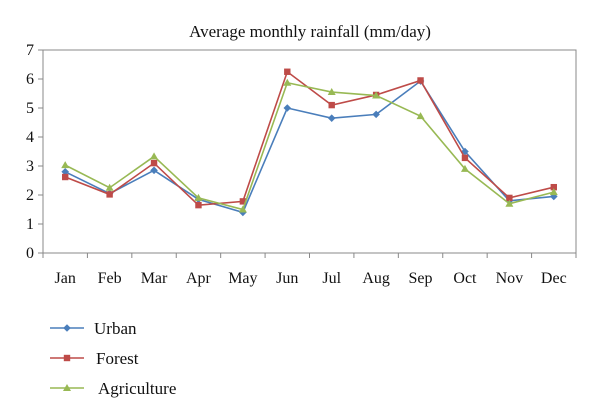 The image size is (600, 419). I want to click on legend-marker-agriculture, so click(67, 387).